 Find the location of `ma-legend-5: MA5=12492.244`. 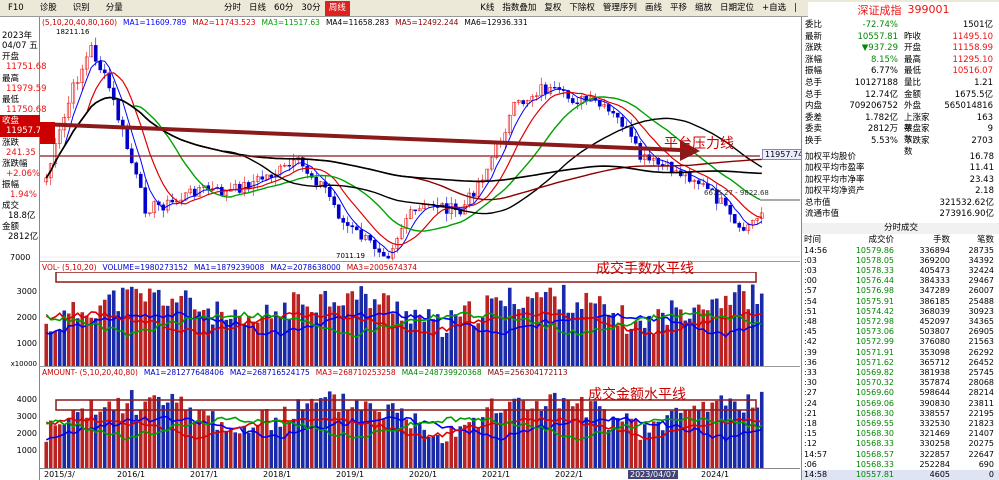

ma-legend-5: MA5=12492.244 is located at coordinates (427, 22).